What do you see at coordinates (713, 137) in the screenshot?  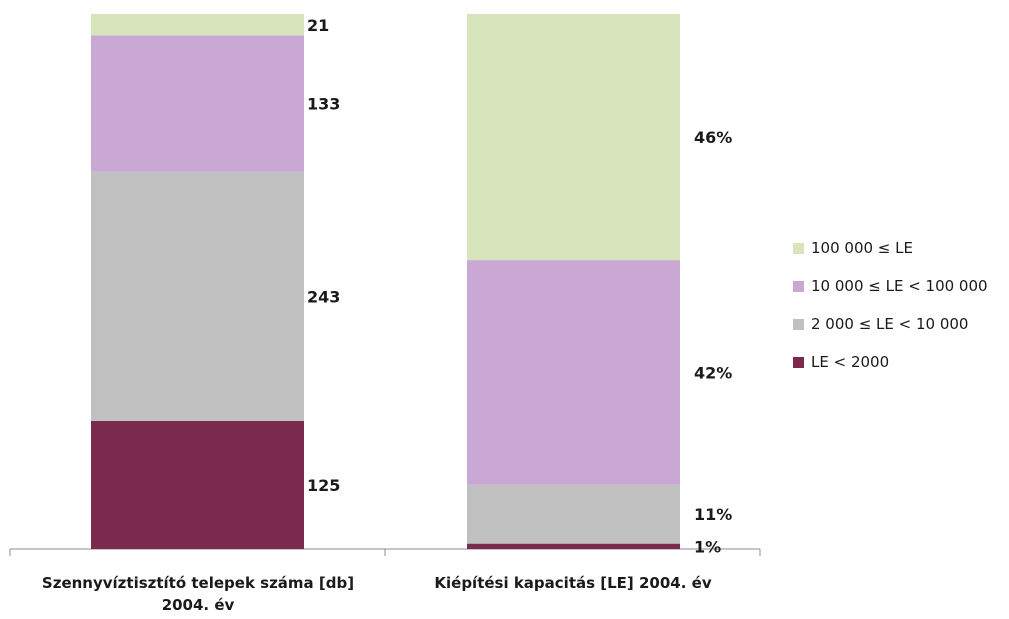 I see `data-label: 46%` at bounding box center [713, 137].